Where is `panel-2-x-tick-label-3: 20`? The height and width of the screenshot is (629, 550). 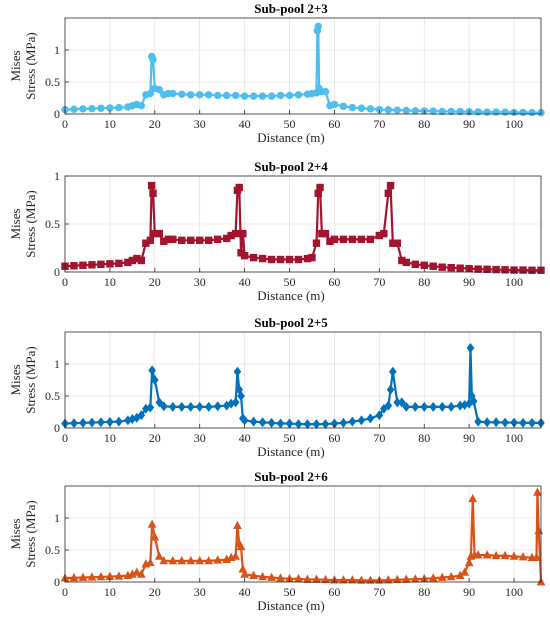 panel-2-x-tick-label-3: 20 is located at coordinates (155, 282).